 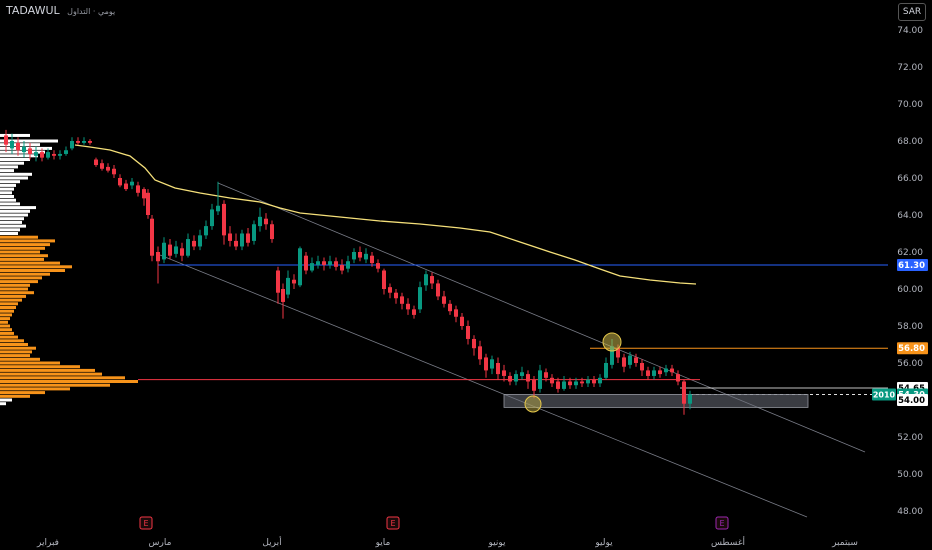 I want to click on support-zone-box, so click(x=656, y=401).